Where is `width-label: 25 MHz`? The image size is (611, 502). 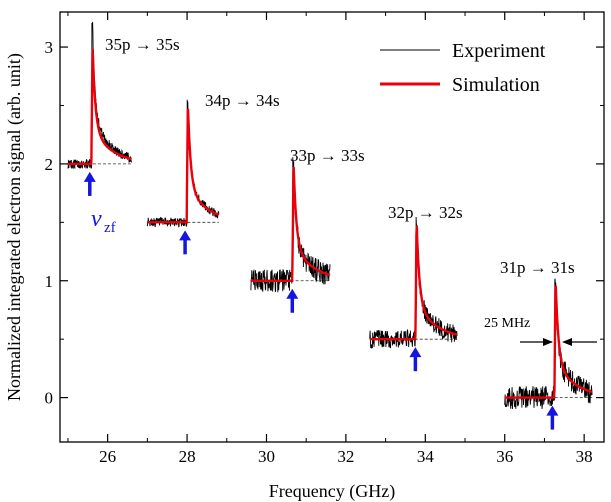
width-label: 25 MHz is located at coordinates (507, 323).